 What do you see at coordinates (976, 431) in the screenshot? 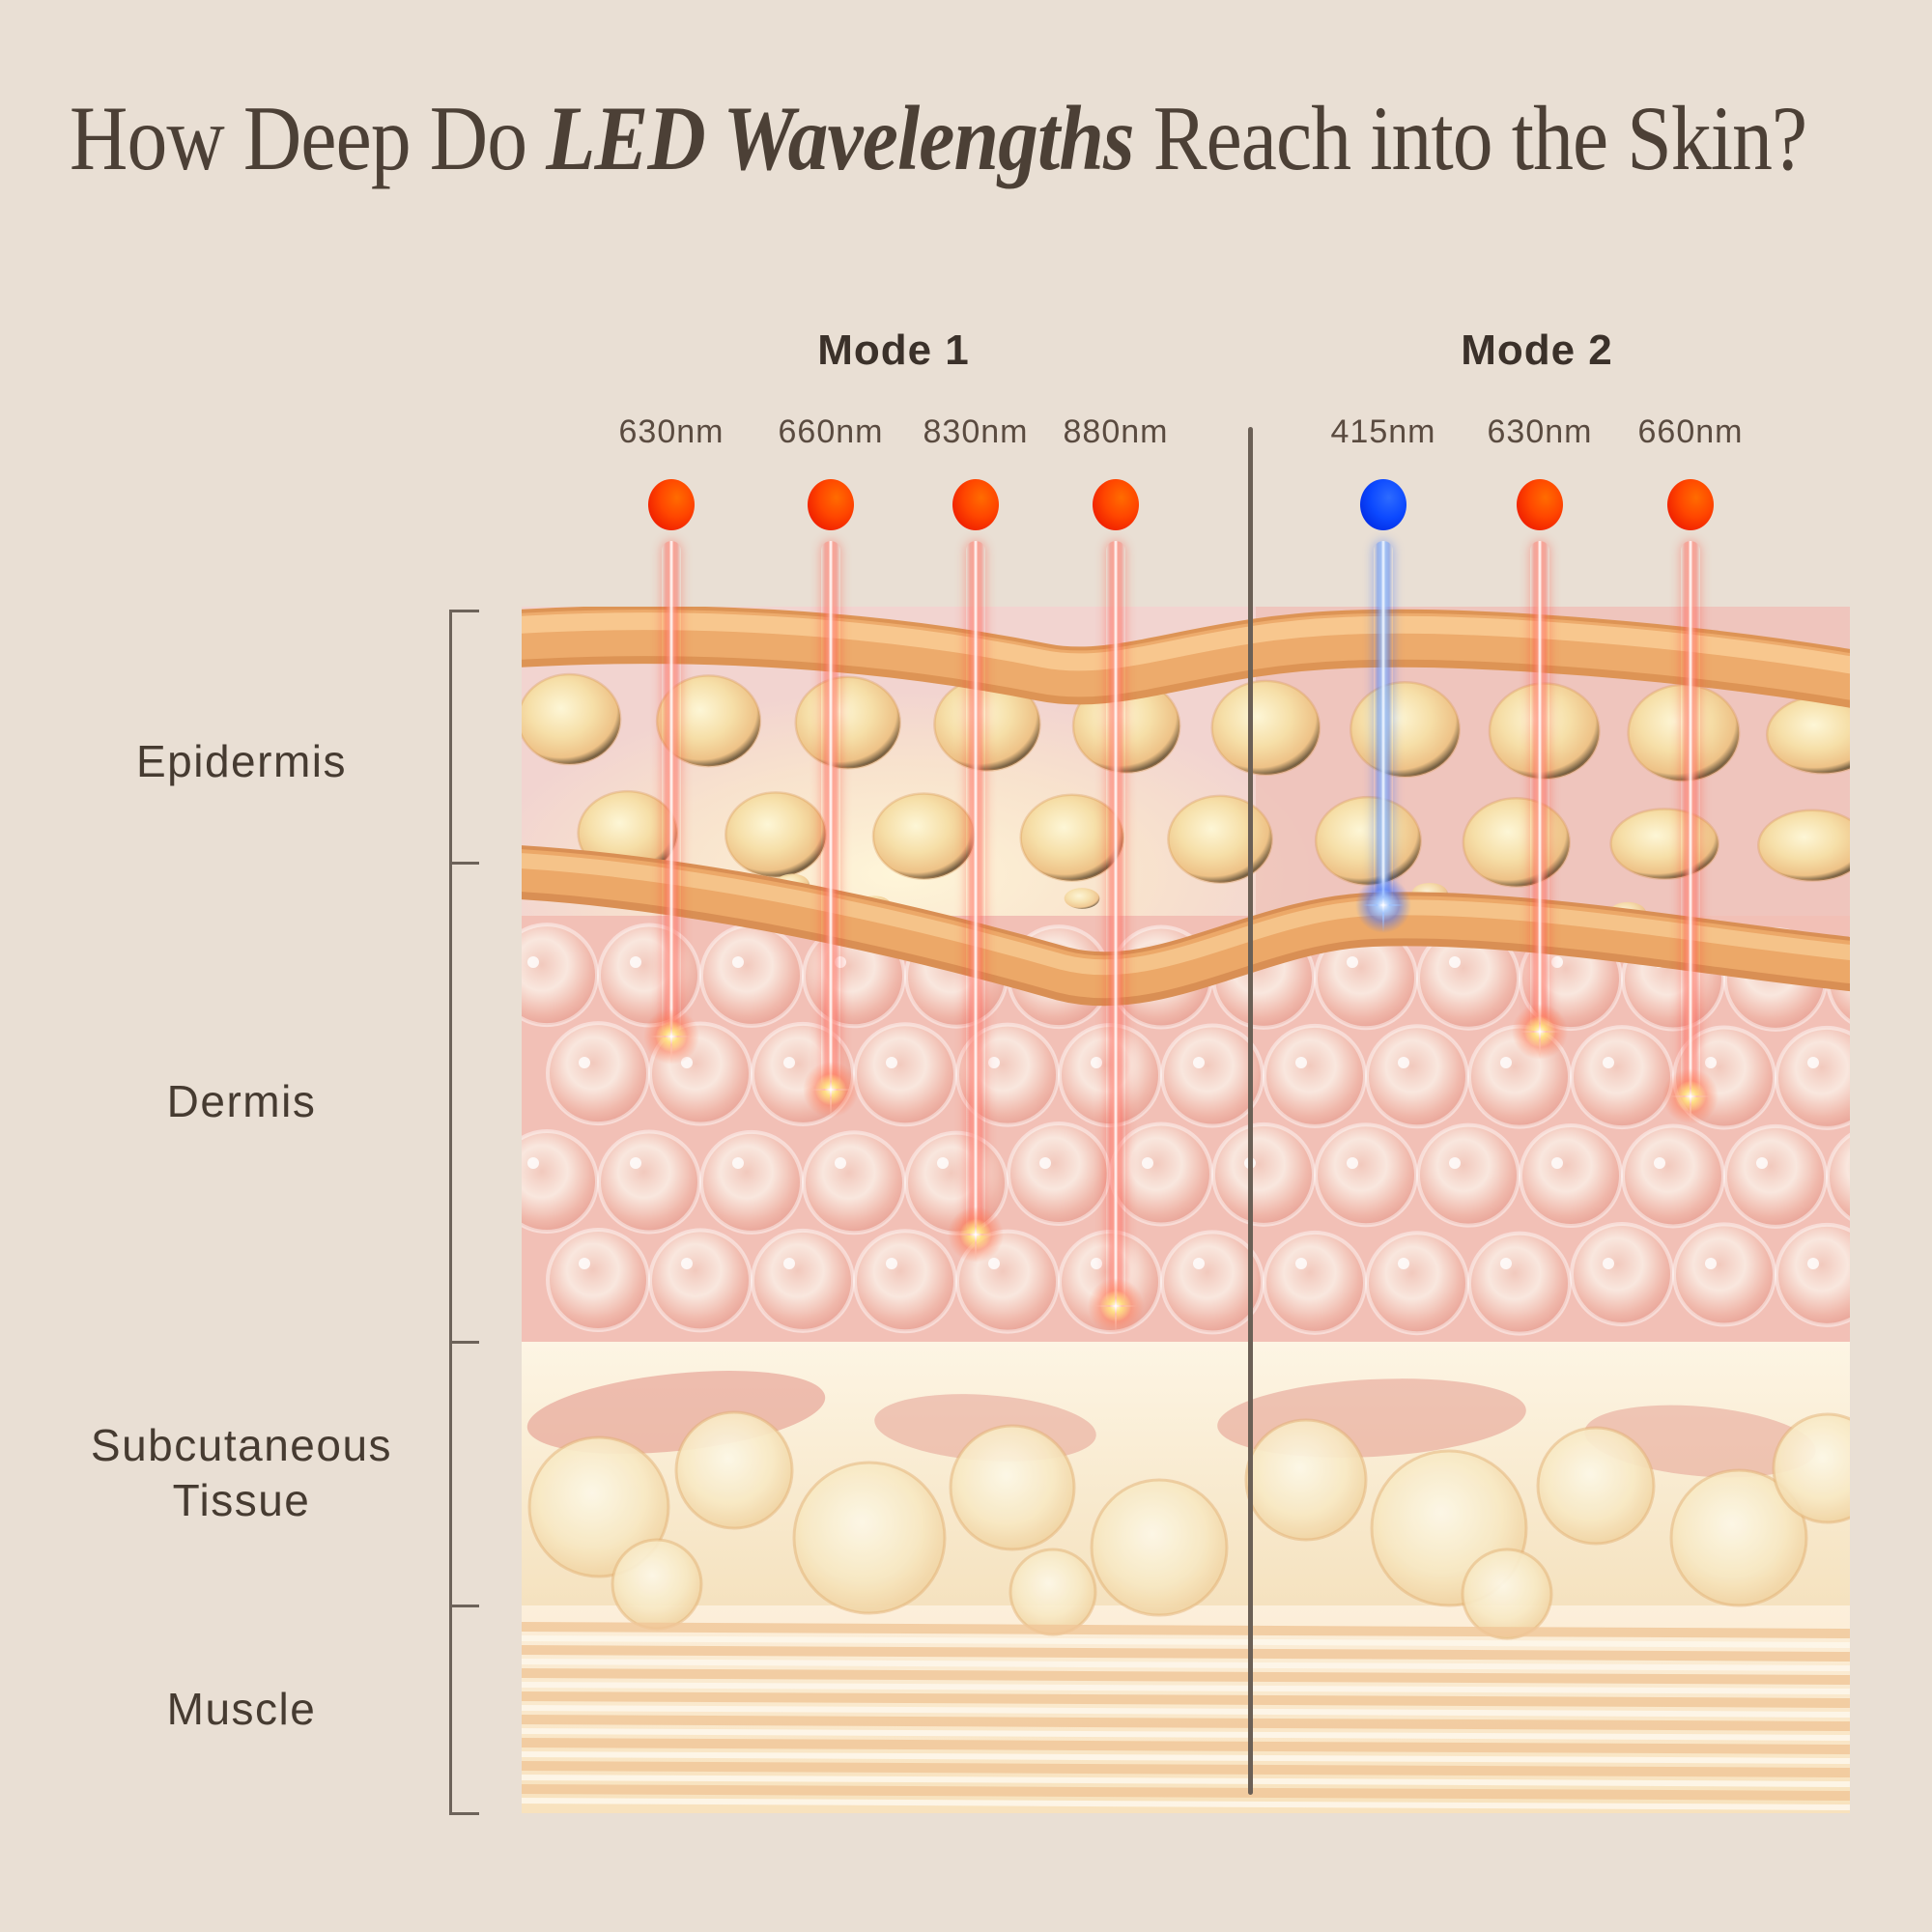
I see `wavelength-label-830nm: 830nm` at bounding box center [976, 431].